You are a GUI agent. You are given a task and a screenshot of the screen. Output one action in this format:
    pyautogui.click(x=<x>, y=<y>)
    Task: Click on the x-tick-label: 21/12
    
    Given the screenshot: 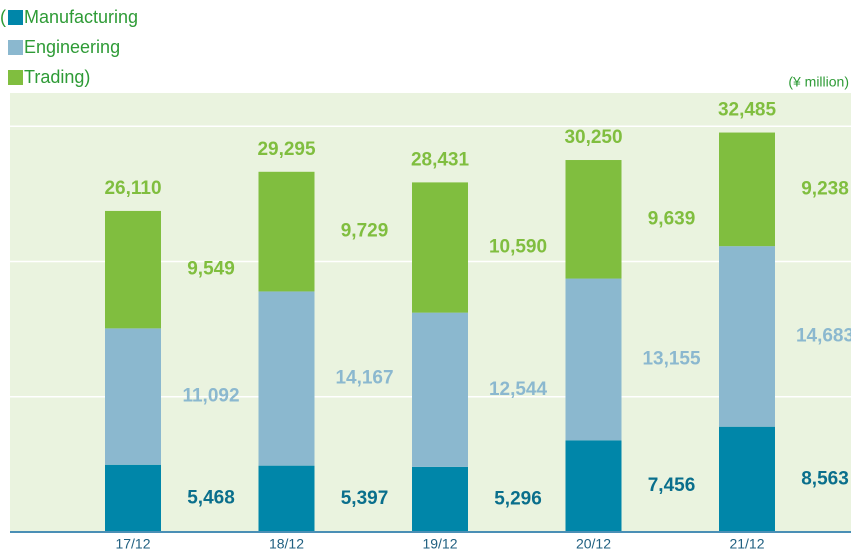 What is the action you would take?
    pyautogui.click(x=746, y=544)
    